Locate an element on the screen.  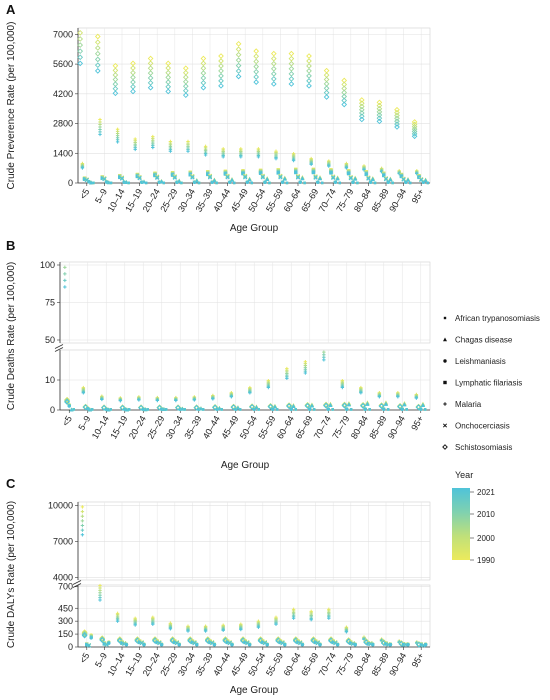
legend-marker is located at coordinates (445, 361).